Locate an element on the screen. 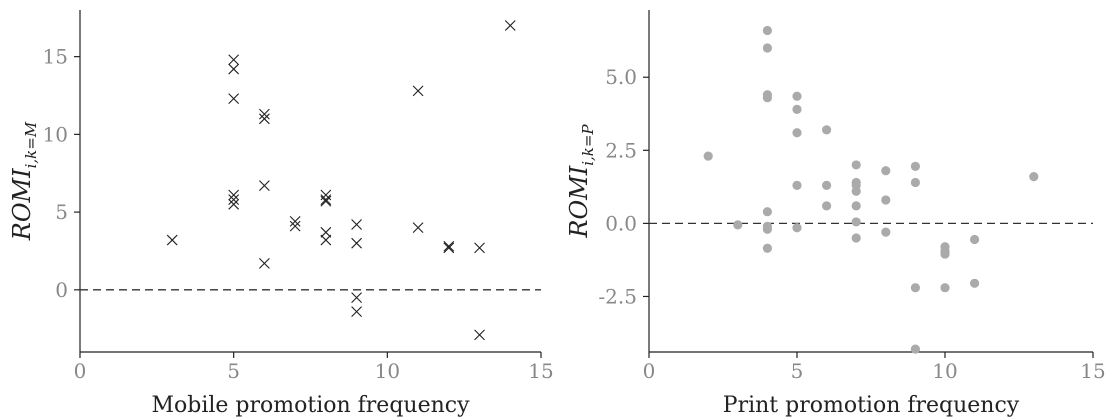 The height and width of the screenshot is (418, 1110). x-axis-title: Print promotion frequency is located at coordinates (871, 405).